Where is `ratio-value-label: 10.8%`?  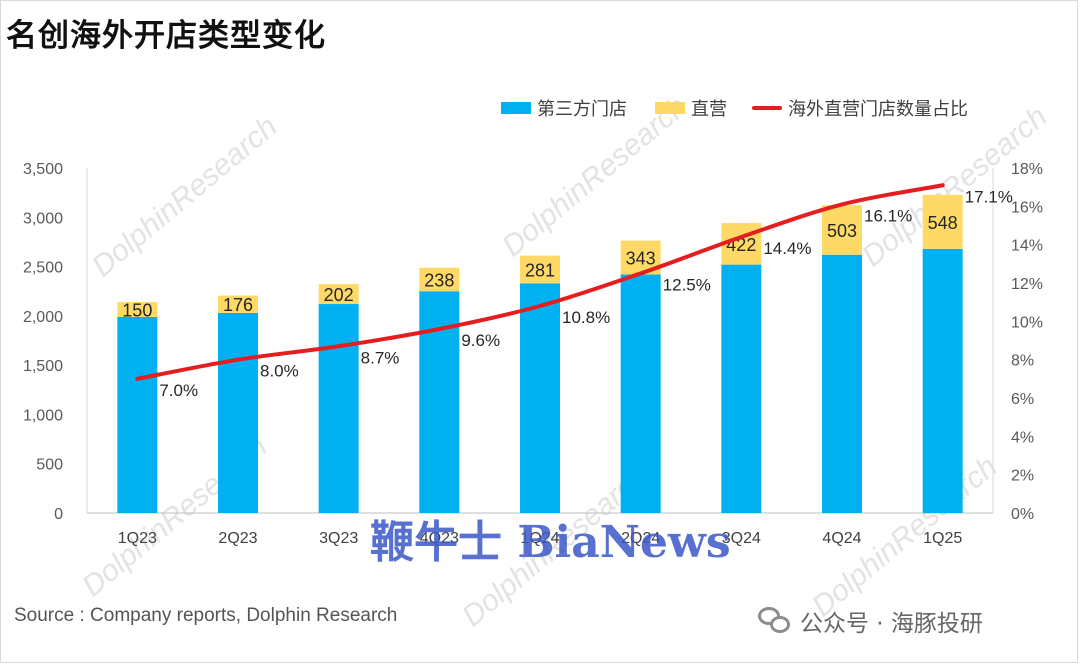 ratio-value-label: 10.8% is located at coordinates (586, 317).